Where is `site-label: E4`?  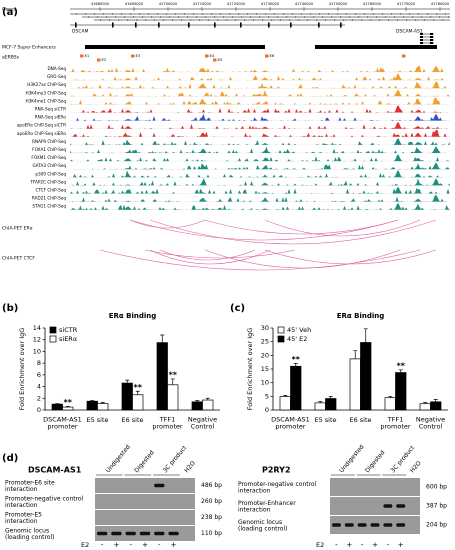 site-label: E4 is located at coordinates (212, 55).